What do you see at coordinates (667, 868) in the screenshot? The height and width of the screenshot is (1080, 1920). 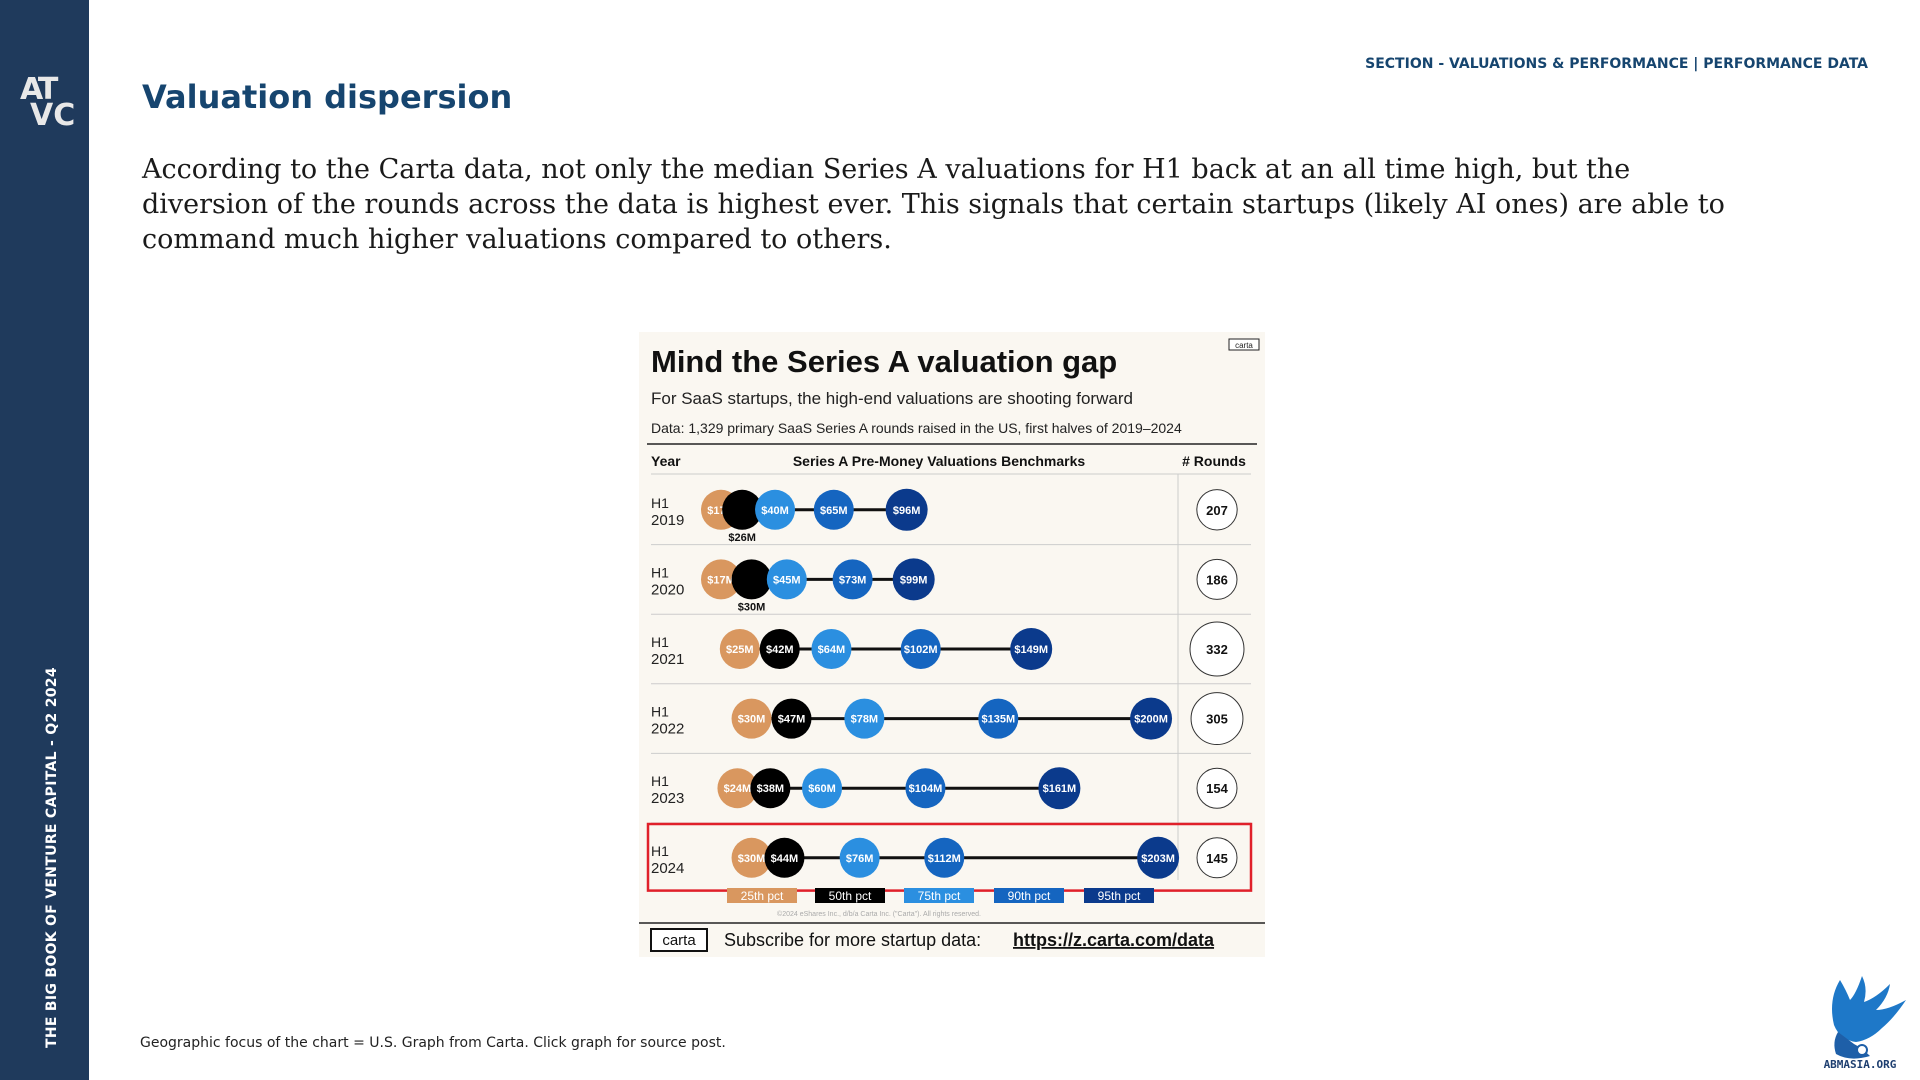 I see `row-year-label: 2024` at bounding box center [667, 868].